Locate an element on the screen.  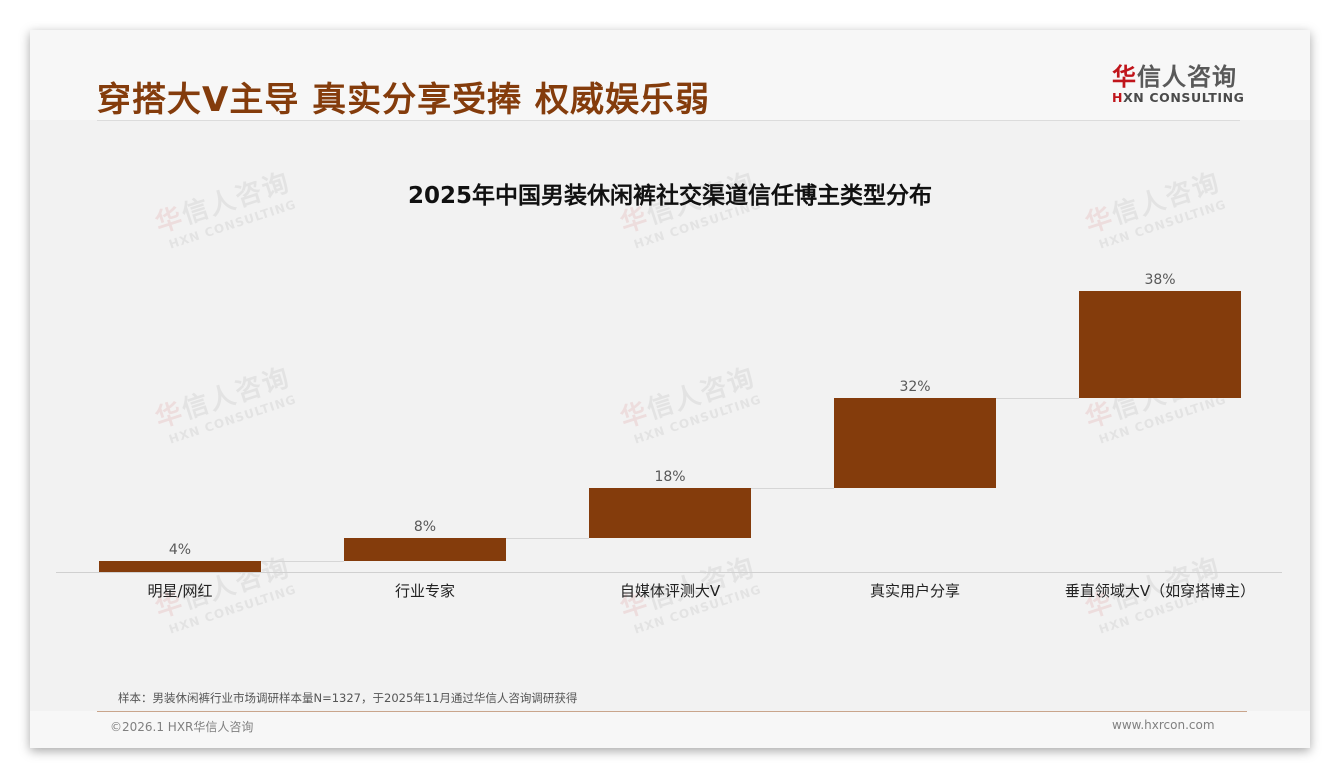
logo-cn-rest: 信人咨询 is located at coordinates (1187, 77).